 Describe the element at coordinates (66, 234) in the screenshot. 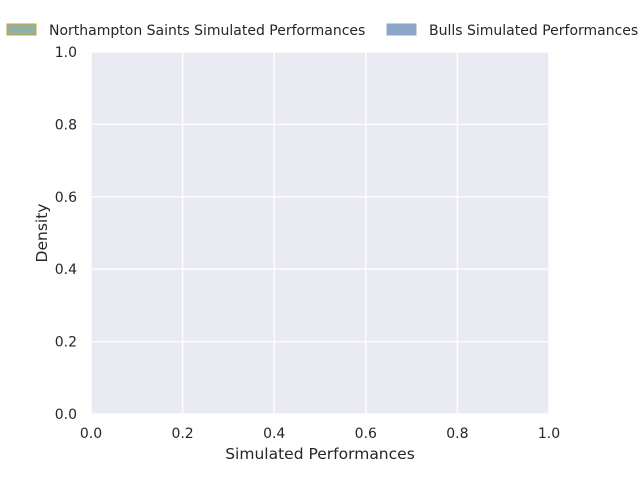

I see `y-axis-ticks: 0.0 0.2 0.4 0.6 0.8 1.0` at that location.